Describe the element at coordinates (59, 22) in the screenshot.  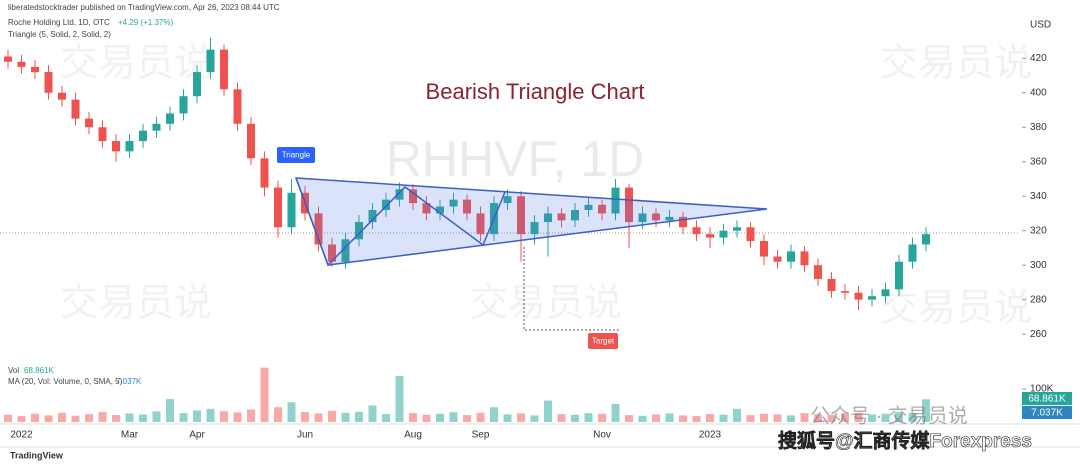
I see `symbol: Roche Holding Ltd, 1D, OTC` at that location.